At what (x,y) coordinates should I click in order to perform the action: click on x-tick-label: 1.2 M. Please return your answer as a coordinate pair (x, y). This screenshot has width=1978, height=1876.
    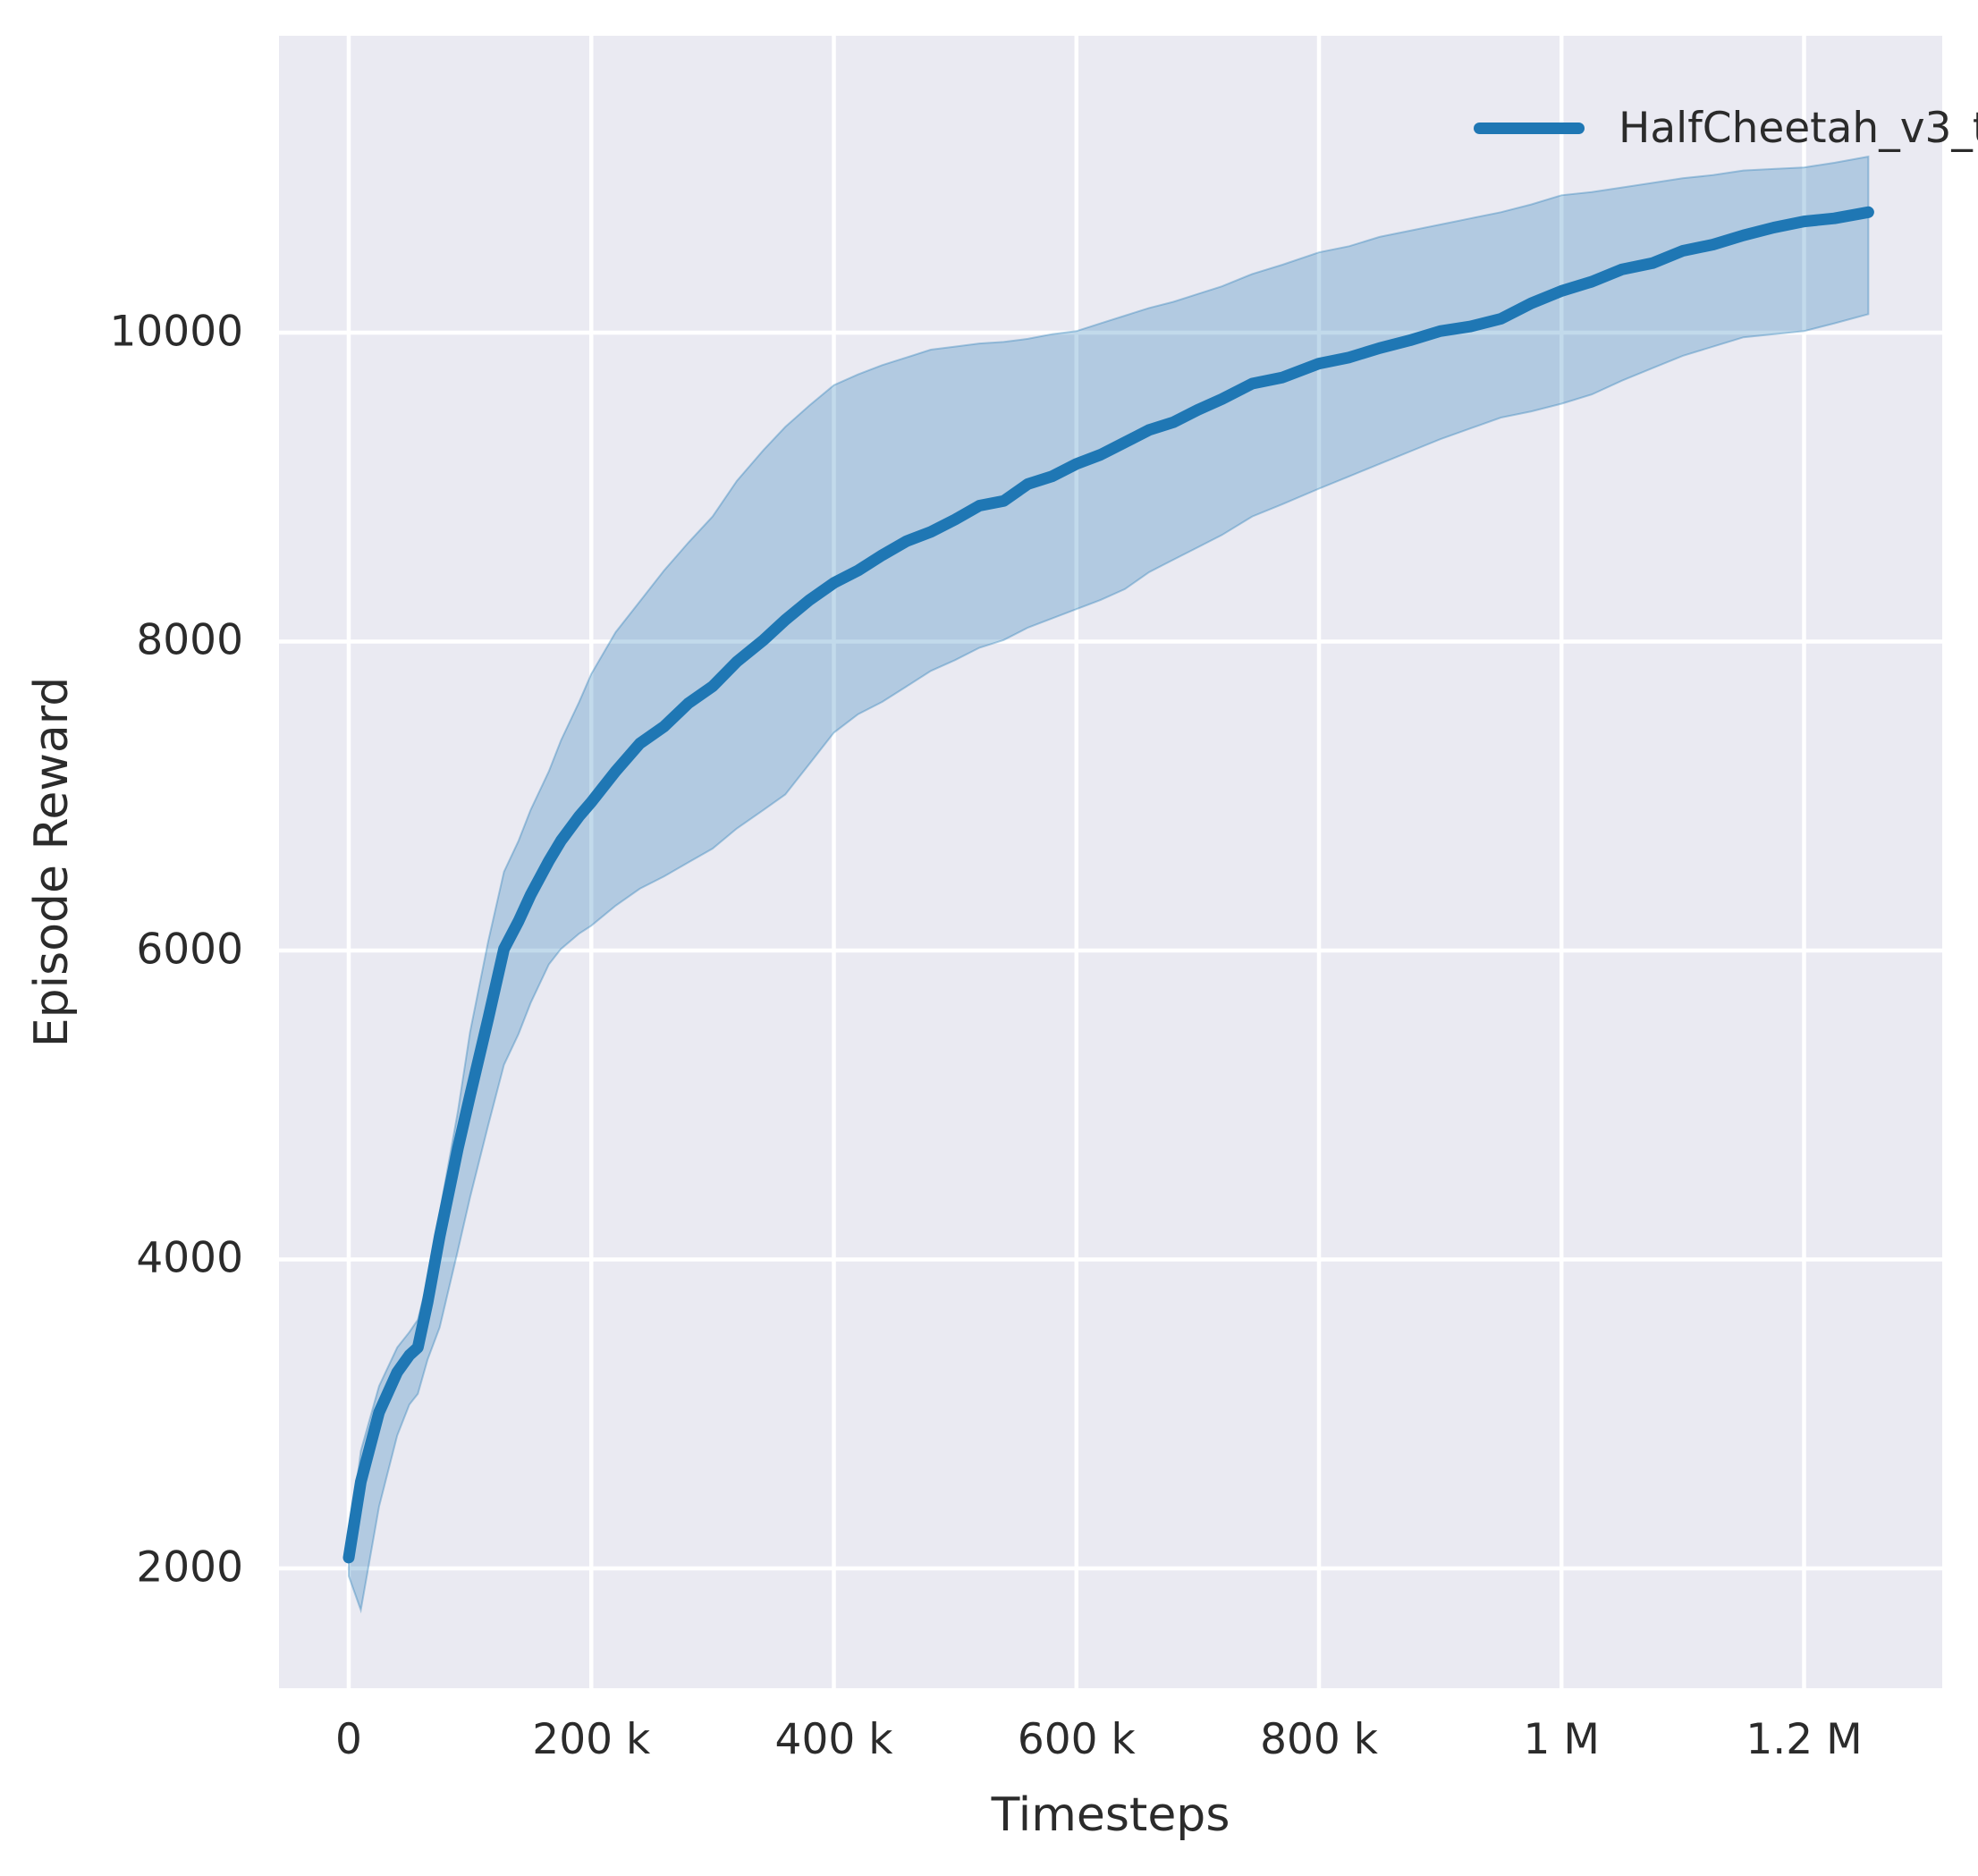
    Looking at the image, I should click on (1804, 1740).